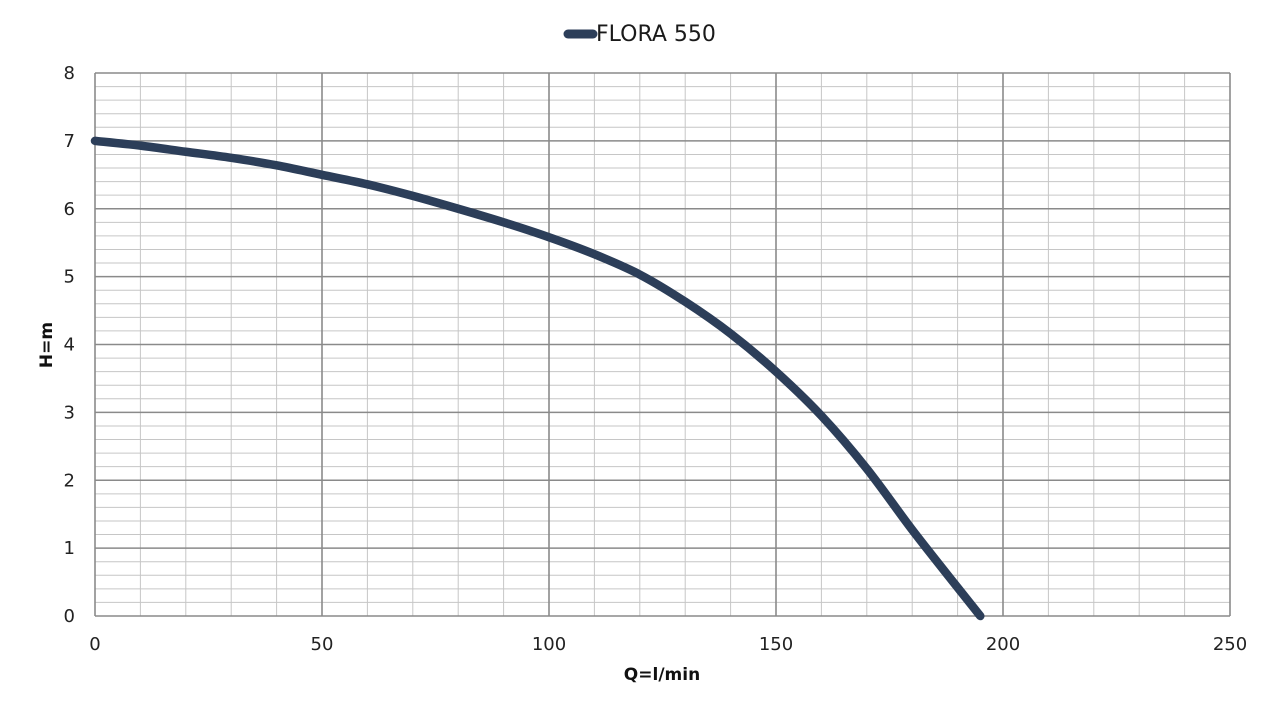  I want to click on y-tick-label: 7, so click(69, 141).